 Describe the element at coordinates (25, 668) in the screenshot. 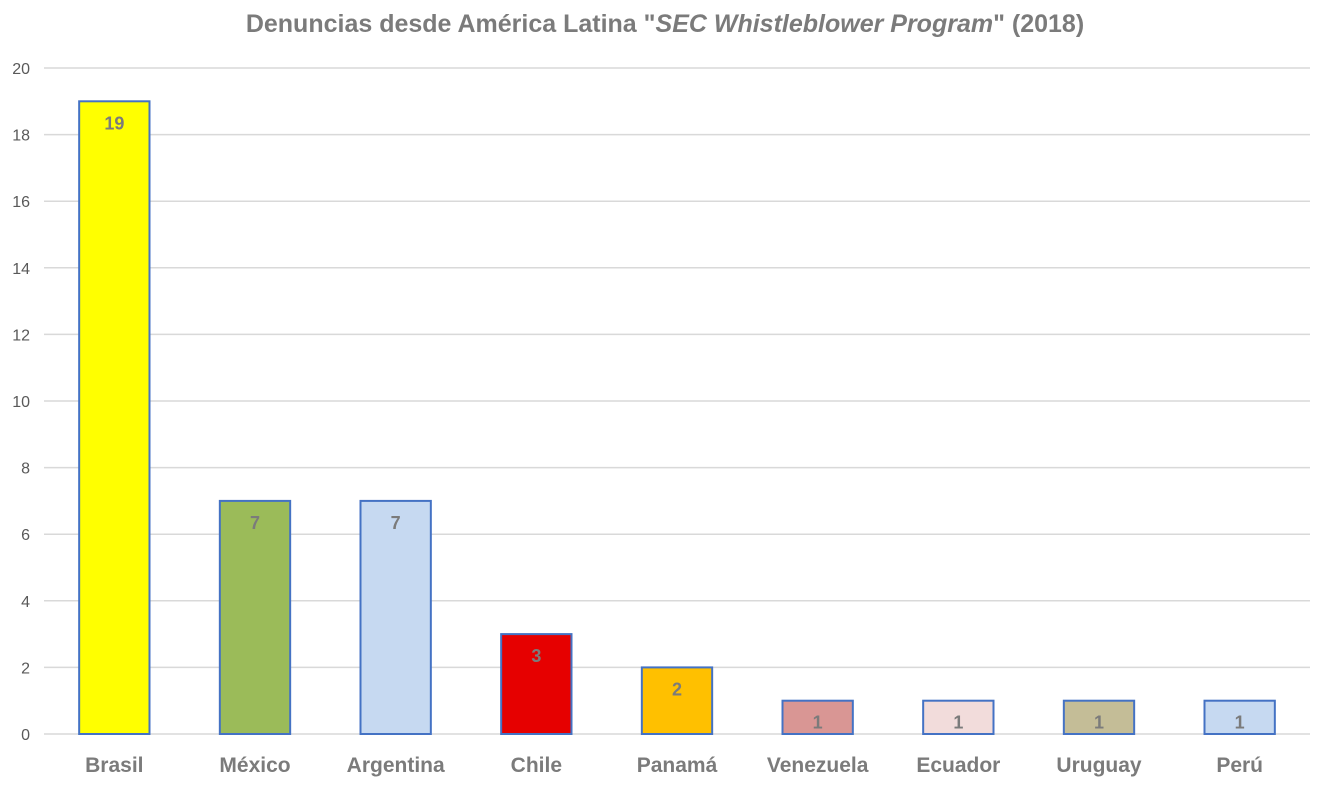

I see `y-tick-label: 2` at that location.